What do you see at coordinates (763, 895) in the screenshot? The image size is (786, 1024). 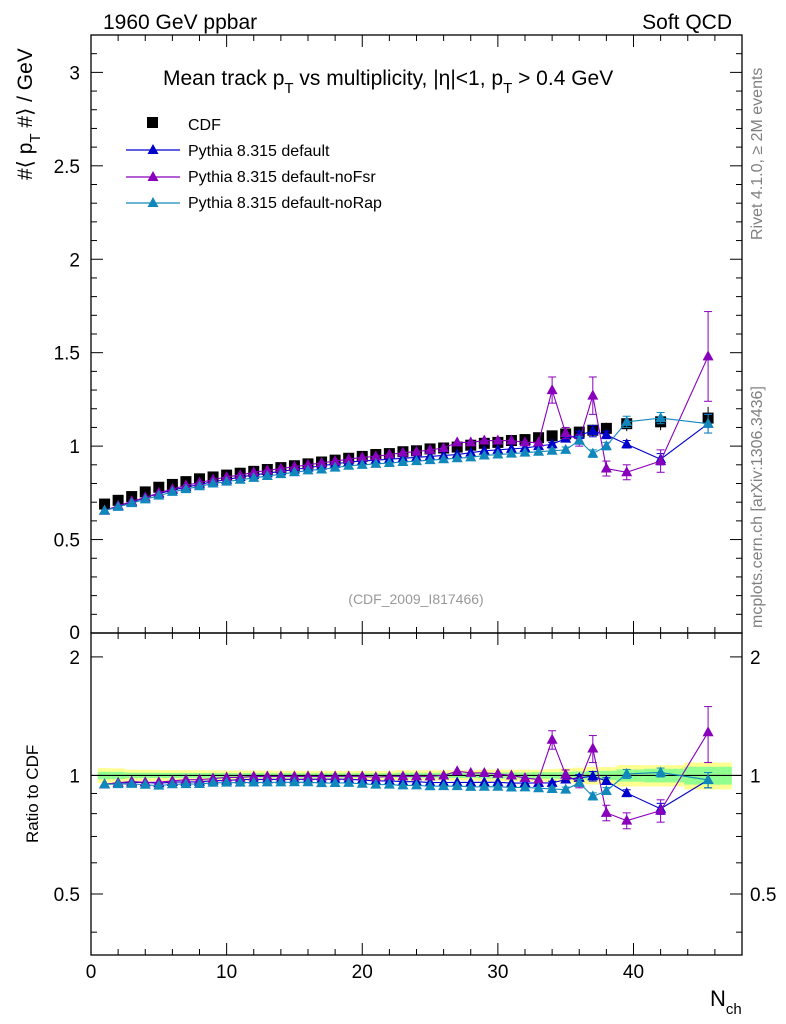 I see `ratio-y-tick-label-right: 0.5` at bounding box center [763, 895].